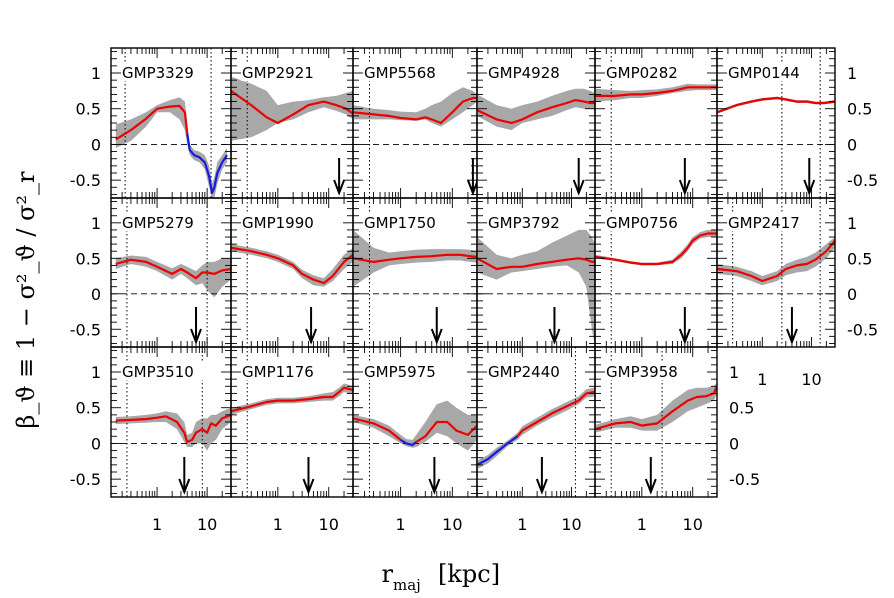 The width and height of the screenshot is (894, 598). I want to click on panel-label: GMP2921, so click(278, 73).